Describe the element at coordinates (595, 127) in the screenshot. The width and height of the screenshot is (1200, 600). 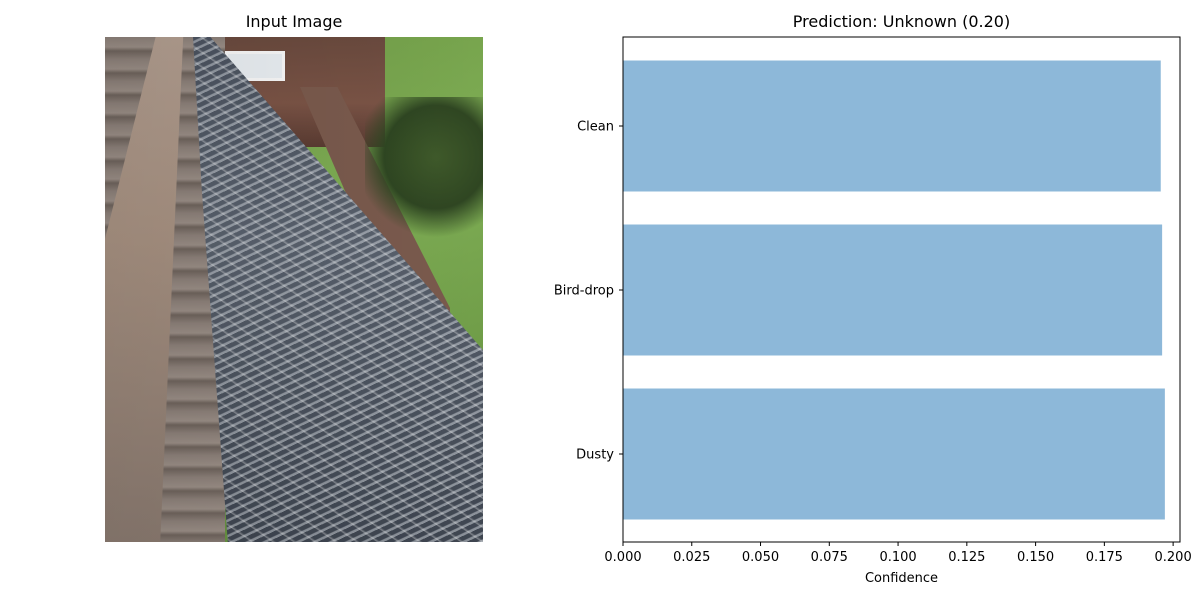
I see `ytick-label: Clean` at that location.